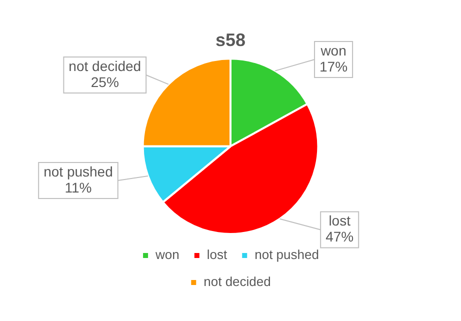  What do you see at coordinates (339, 220) in the screenshot?
I see `slice-label: lost` at bounding box center [339, 220].